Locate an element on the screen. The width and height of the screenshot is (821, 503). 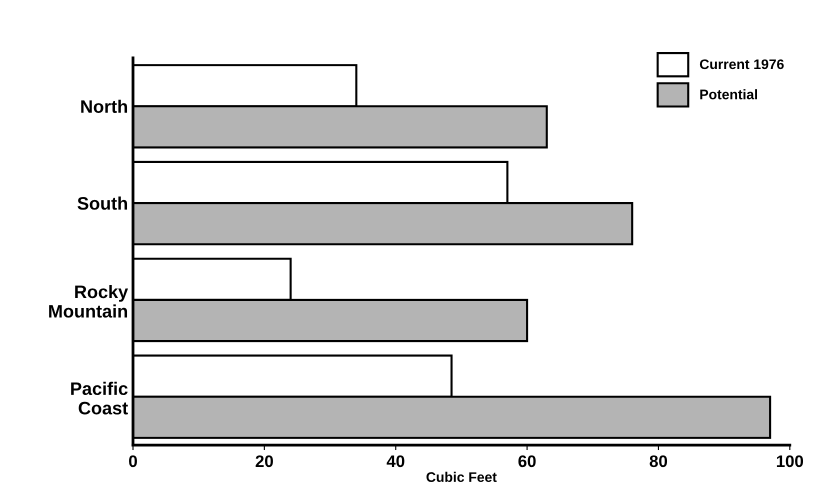
x-axis-title: Cubic Feet is located at coordinates (461, 477).